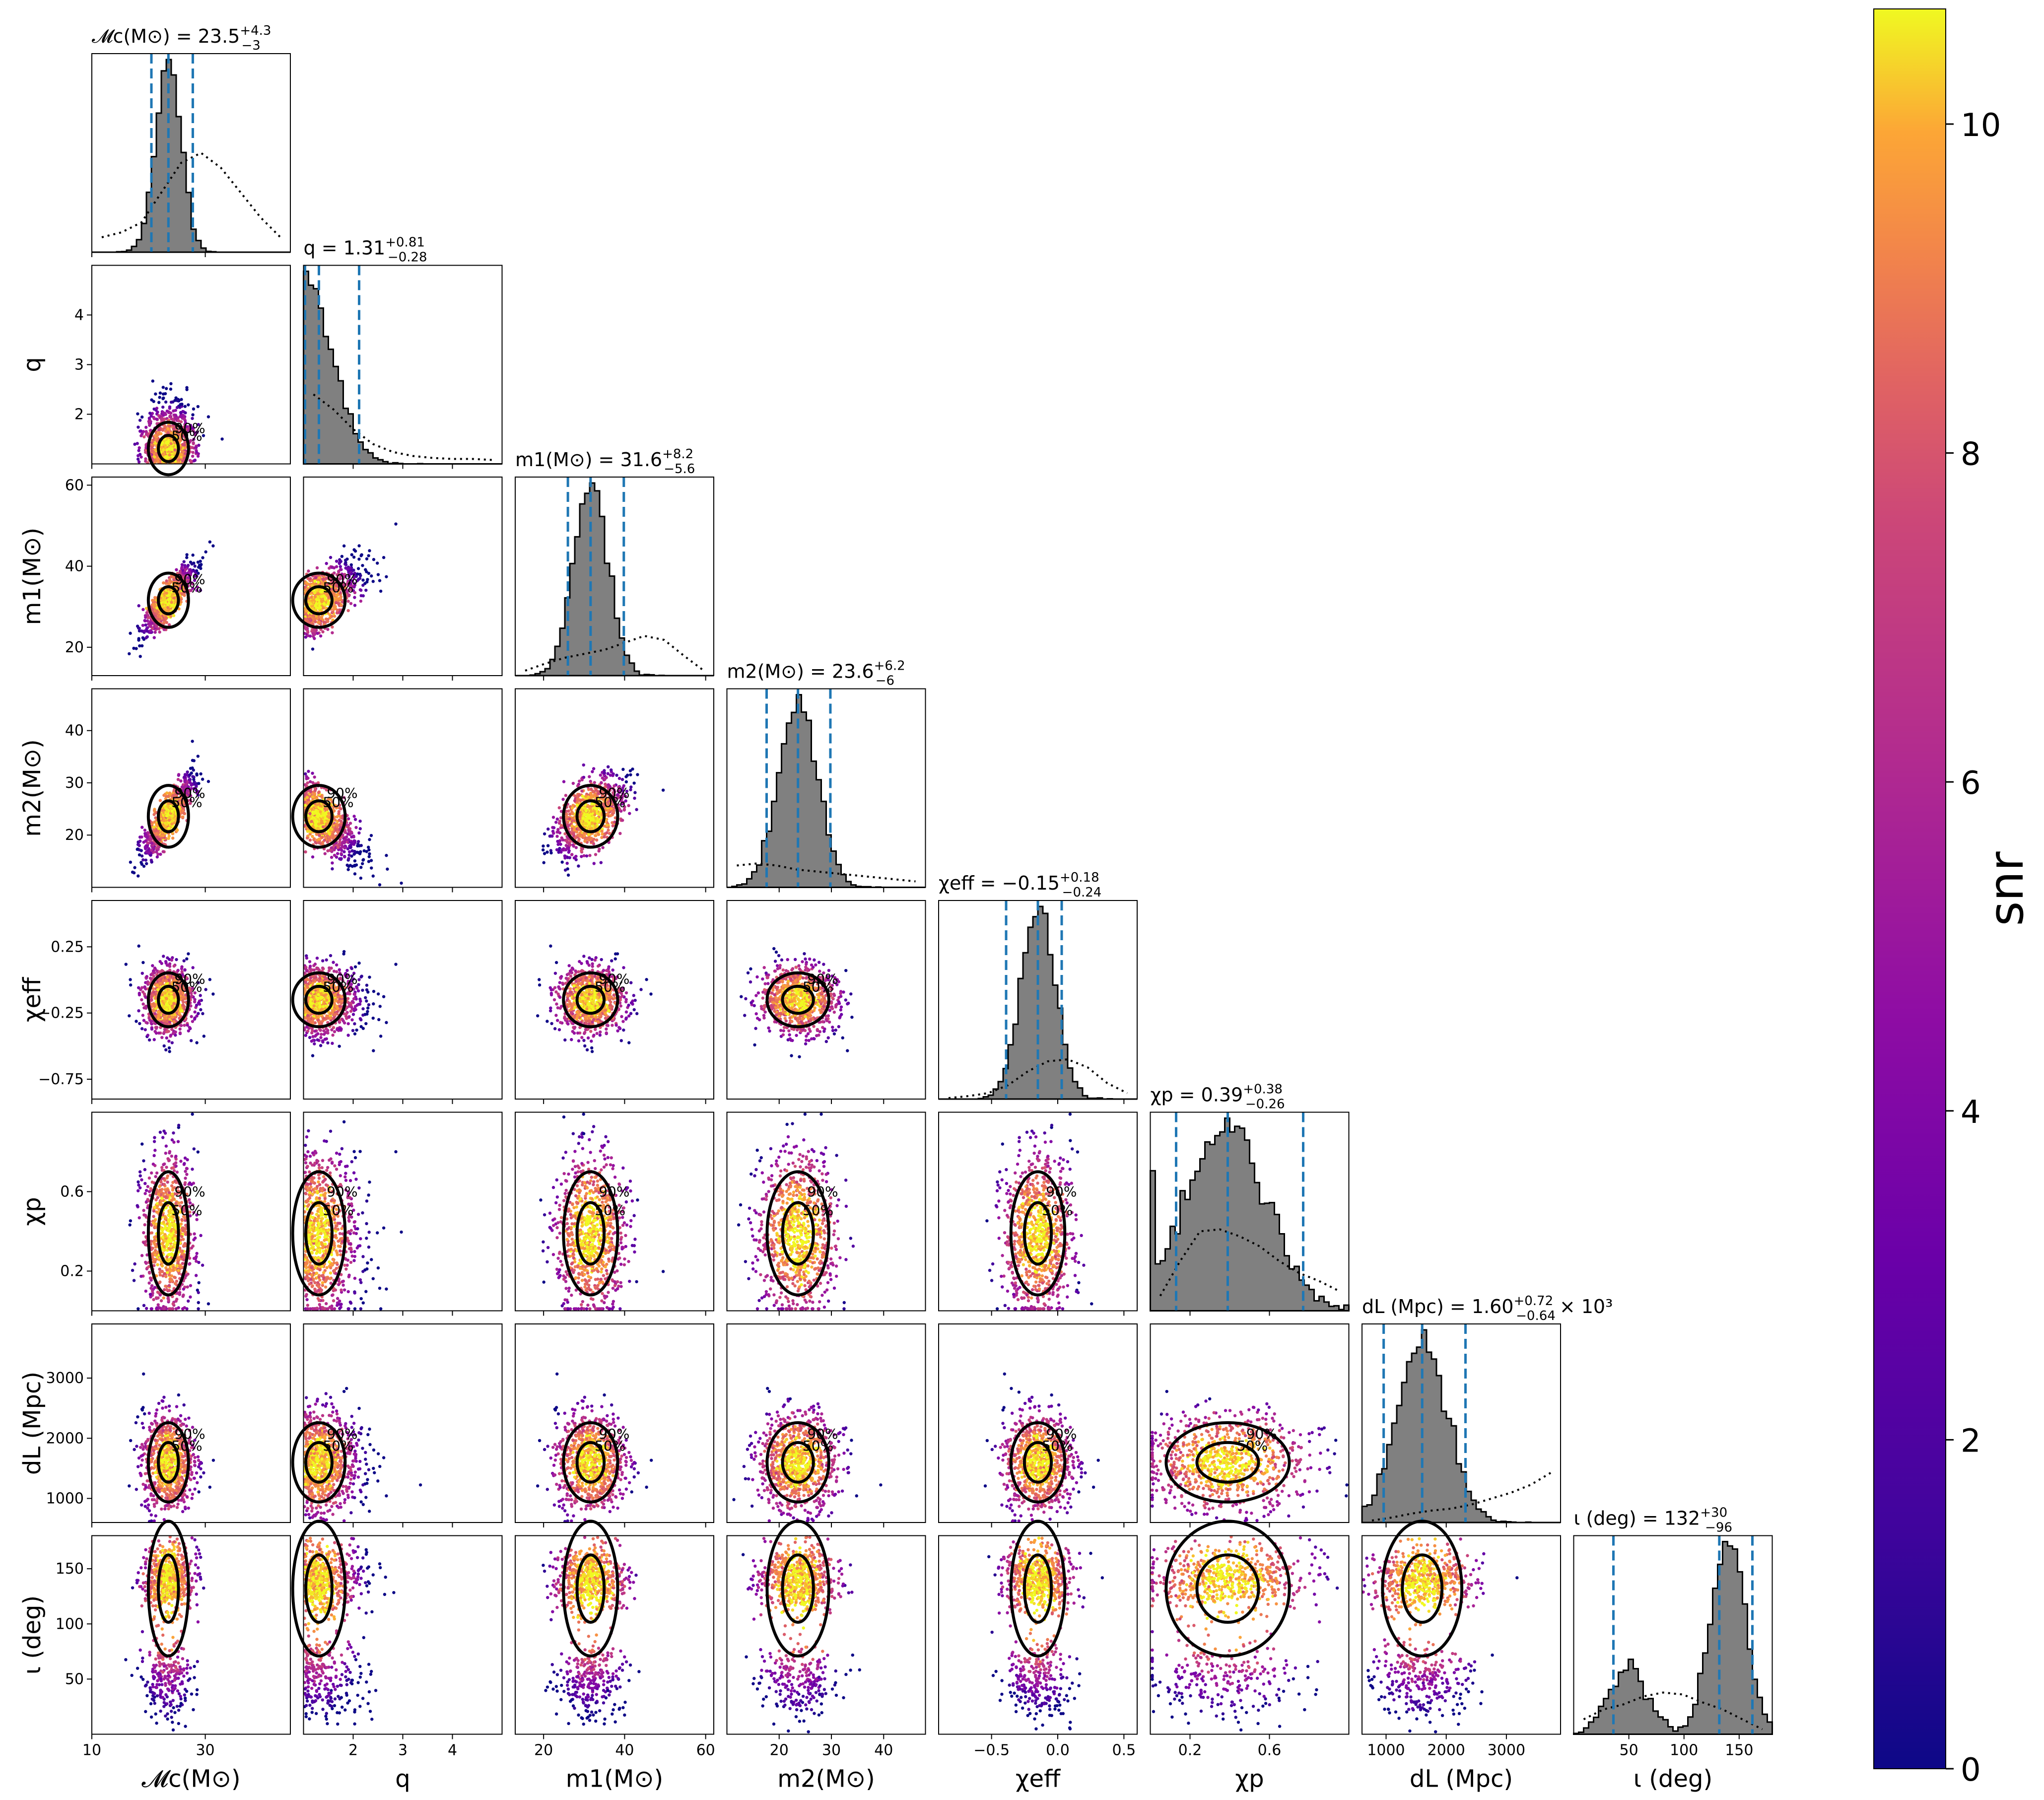 The image size is (2044, 1800). Describe the element at coordinates (74, 731) in the screenshot. I see `y-tick-label: 40` at that location.